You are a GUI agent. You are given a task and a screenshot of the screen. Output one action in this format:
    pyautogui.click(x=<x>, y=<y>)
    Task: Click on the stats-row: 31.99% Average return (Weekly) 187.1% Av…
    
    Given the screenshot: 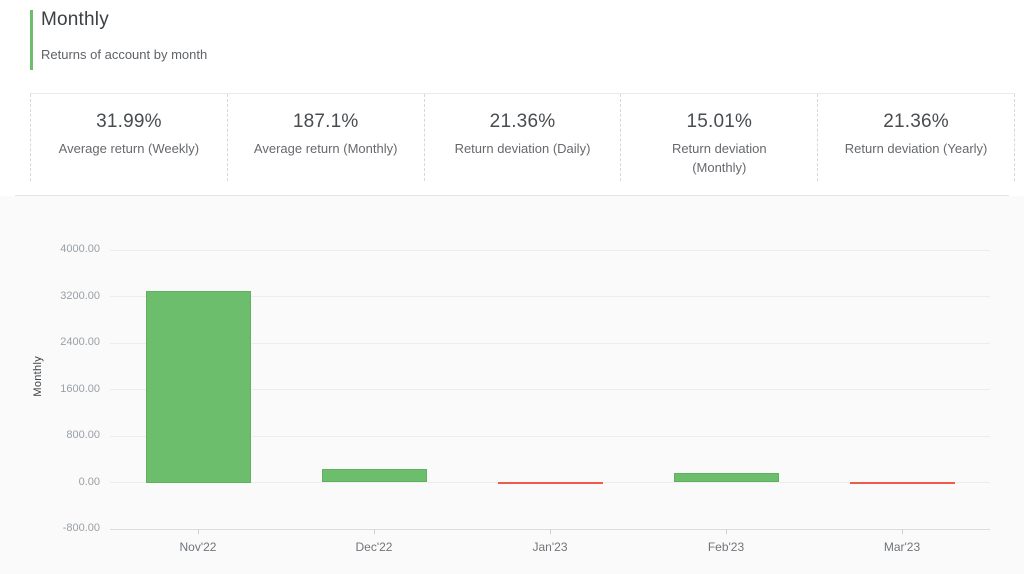 What is the action you would take?
    pyautogui.click(x=522, y=137)
    